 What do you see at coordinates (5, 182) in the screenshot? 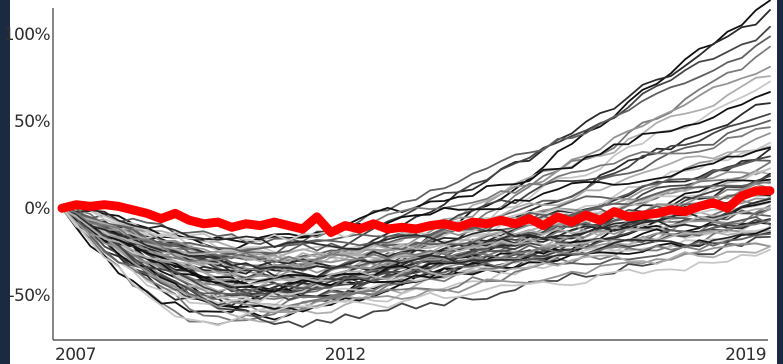
I see `left-edge-strip` at bounding box center [5, 182].